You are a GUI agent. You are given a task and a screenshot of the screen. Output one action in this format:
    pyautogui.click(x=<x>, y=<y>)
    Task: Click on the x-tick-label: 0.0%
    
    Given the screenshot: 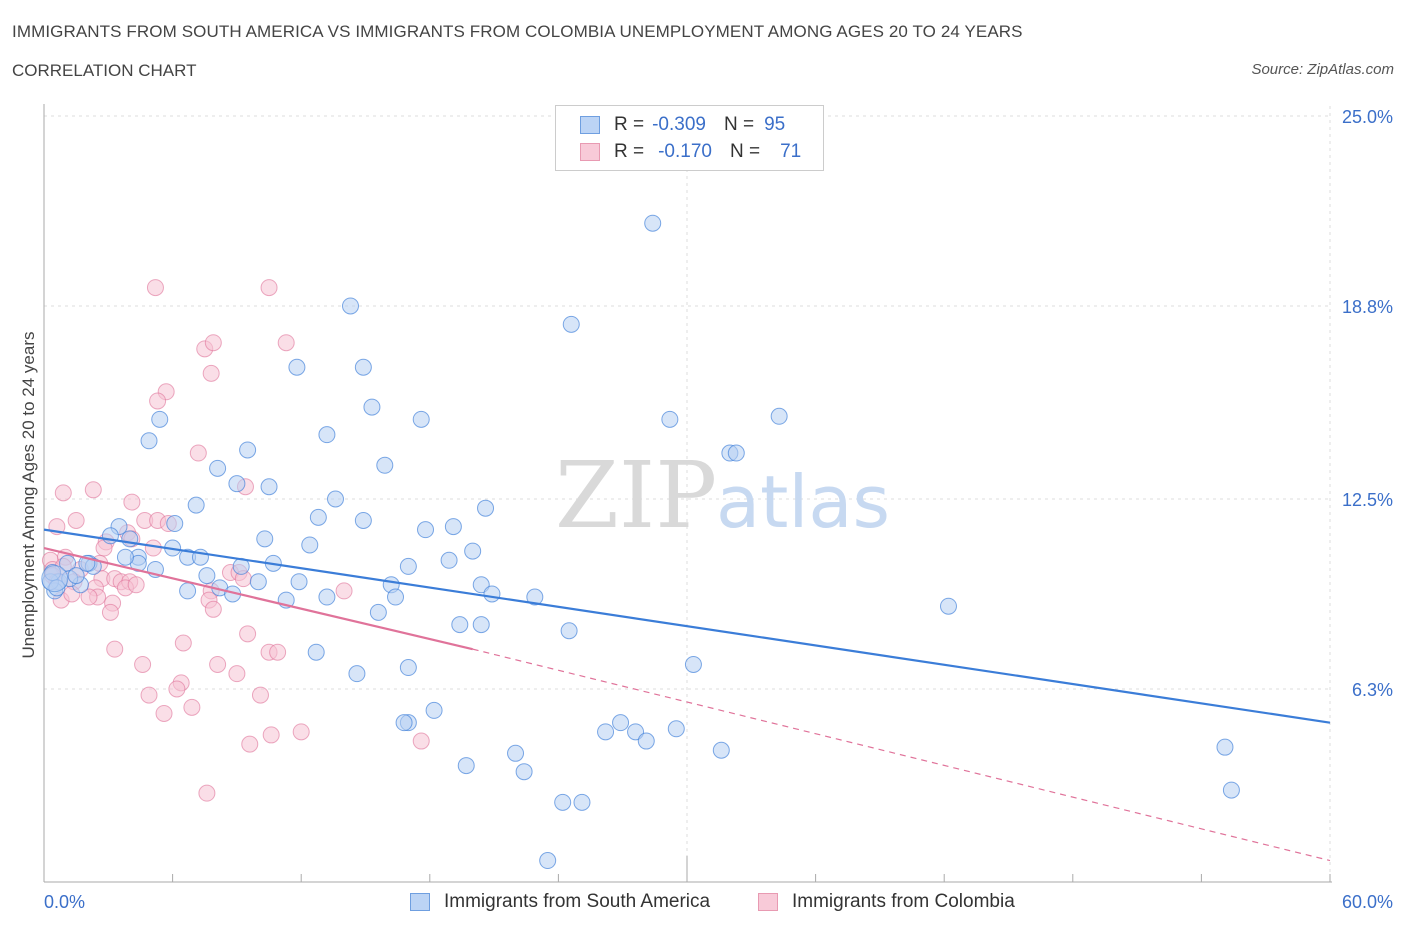 What is the action you would take?
    pyautogui.click(x=64, y=902)
    